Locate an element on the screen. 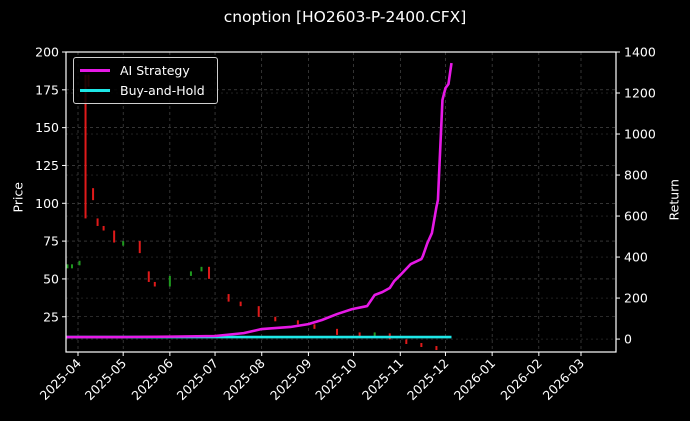 This screenshot has width=690, height=421. svg-text: 50 is located at coordinates (51, 278).